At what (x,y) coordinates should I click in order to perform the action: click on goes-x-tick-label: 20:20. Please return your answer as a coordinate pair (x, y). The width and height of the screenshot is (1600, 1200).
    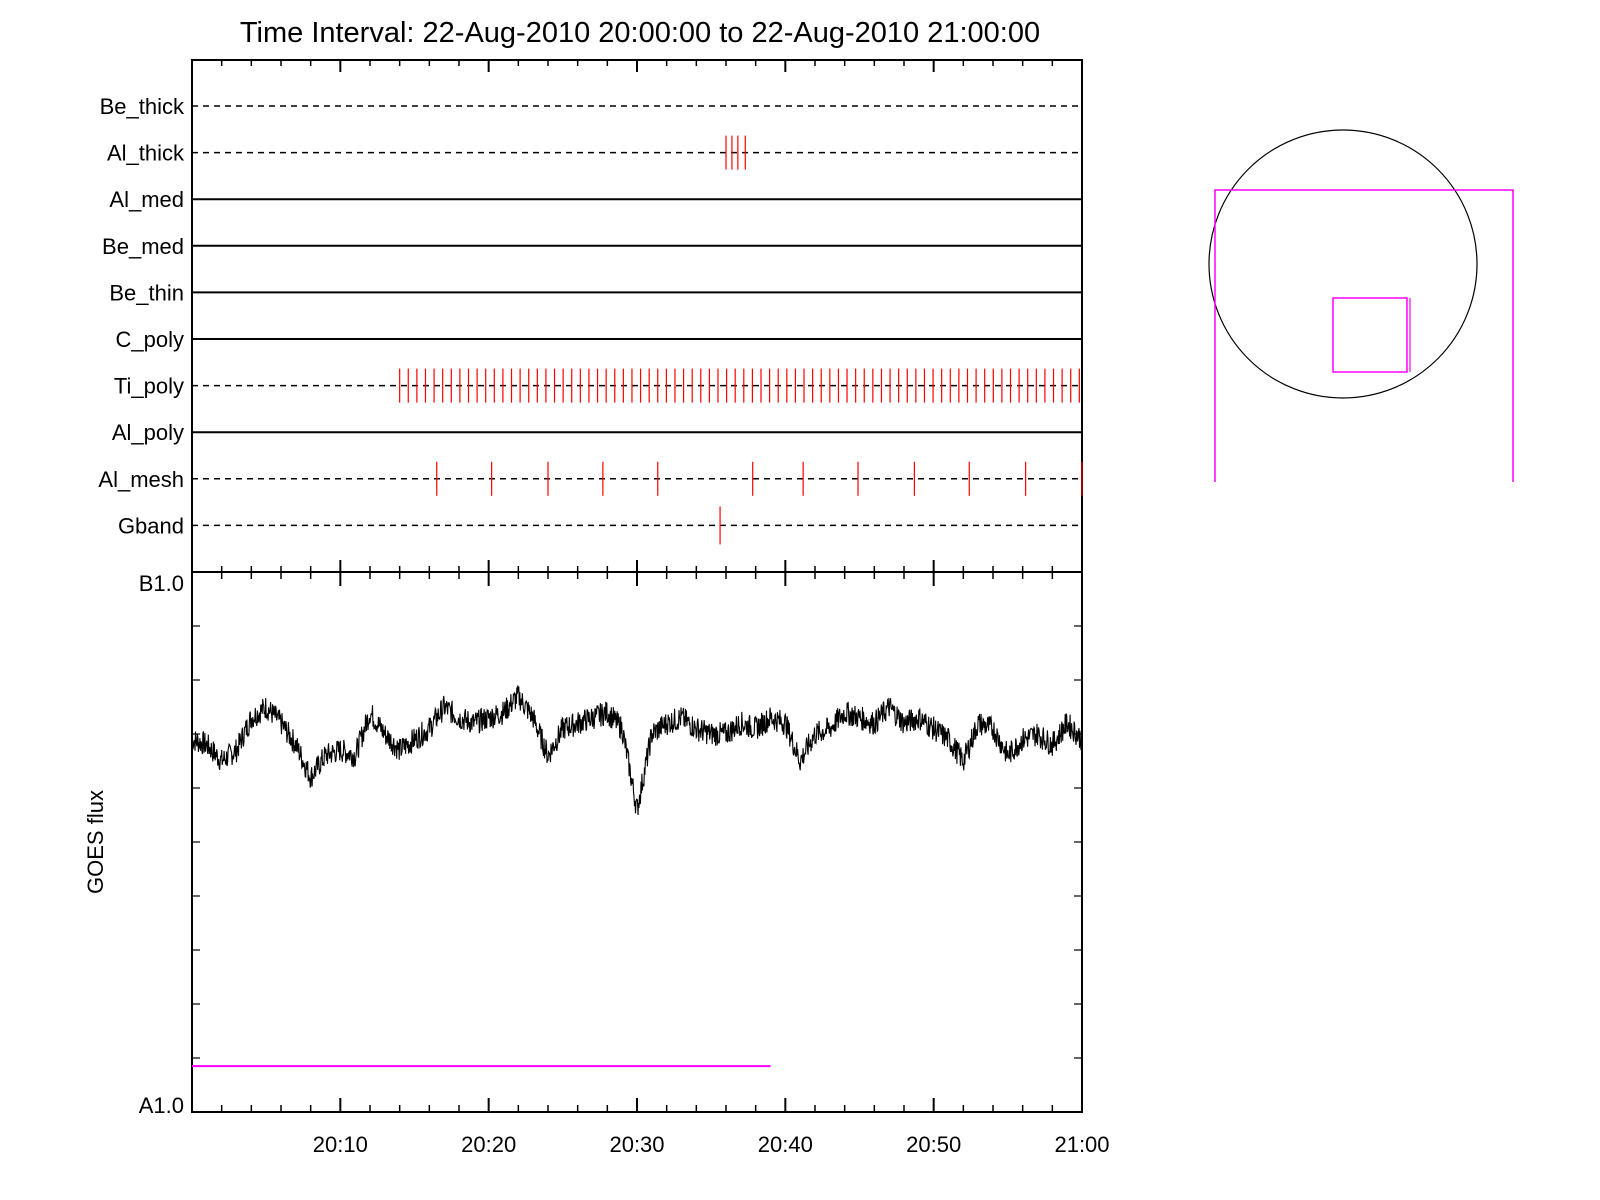
    Looking at the image, I should click on (488, 1144).